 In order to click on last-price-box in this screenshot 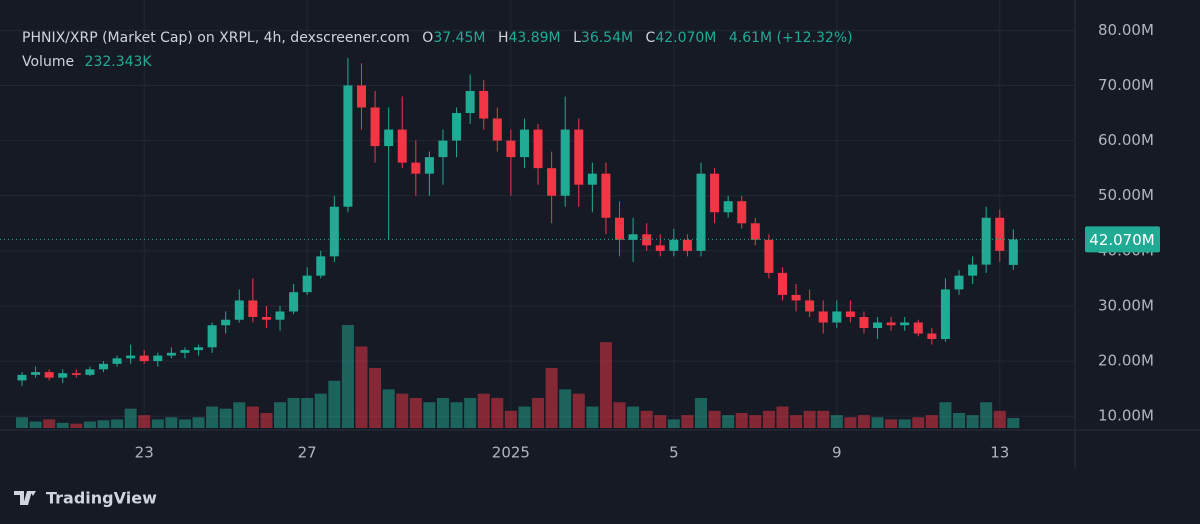, I will do `click(1122, 239)`.